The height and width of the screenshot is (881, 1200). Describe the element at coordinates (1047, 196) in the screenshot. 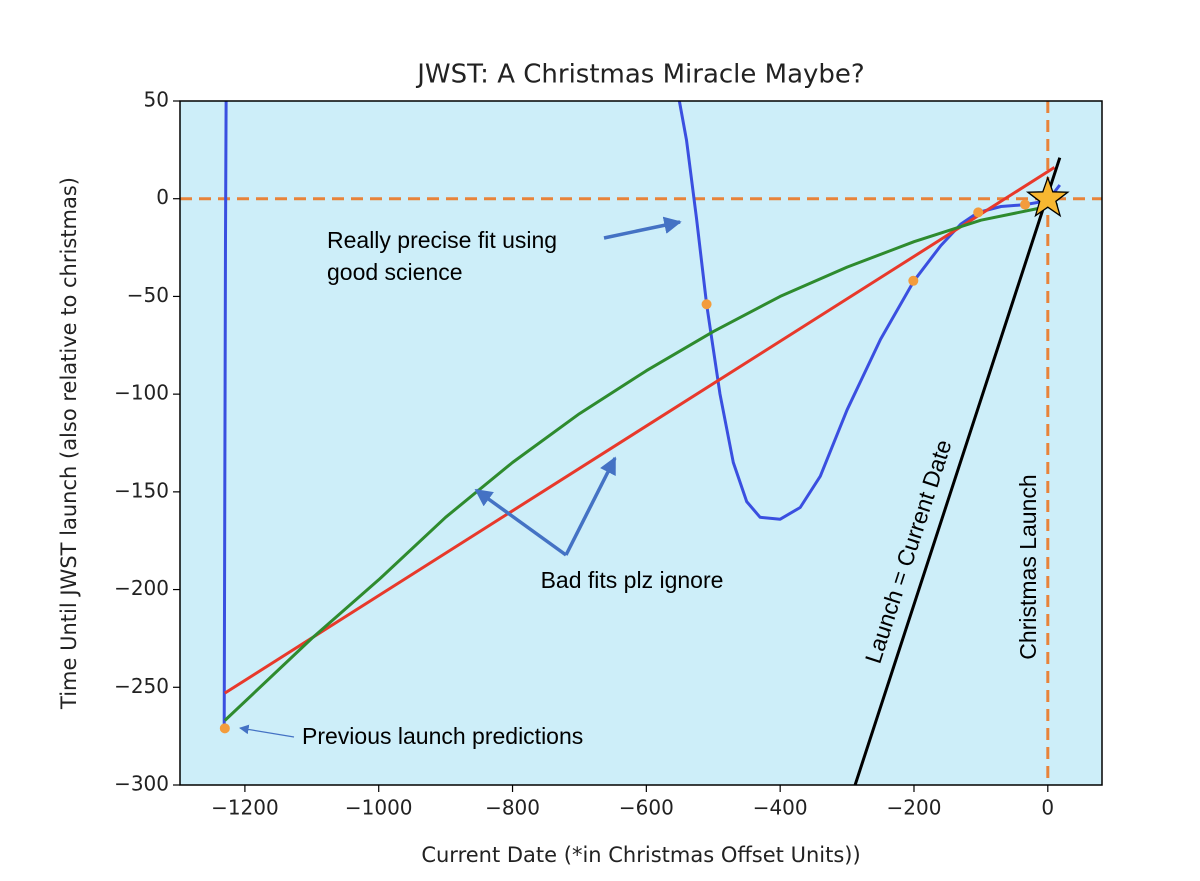

I see `star-marker` at that location.